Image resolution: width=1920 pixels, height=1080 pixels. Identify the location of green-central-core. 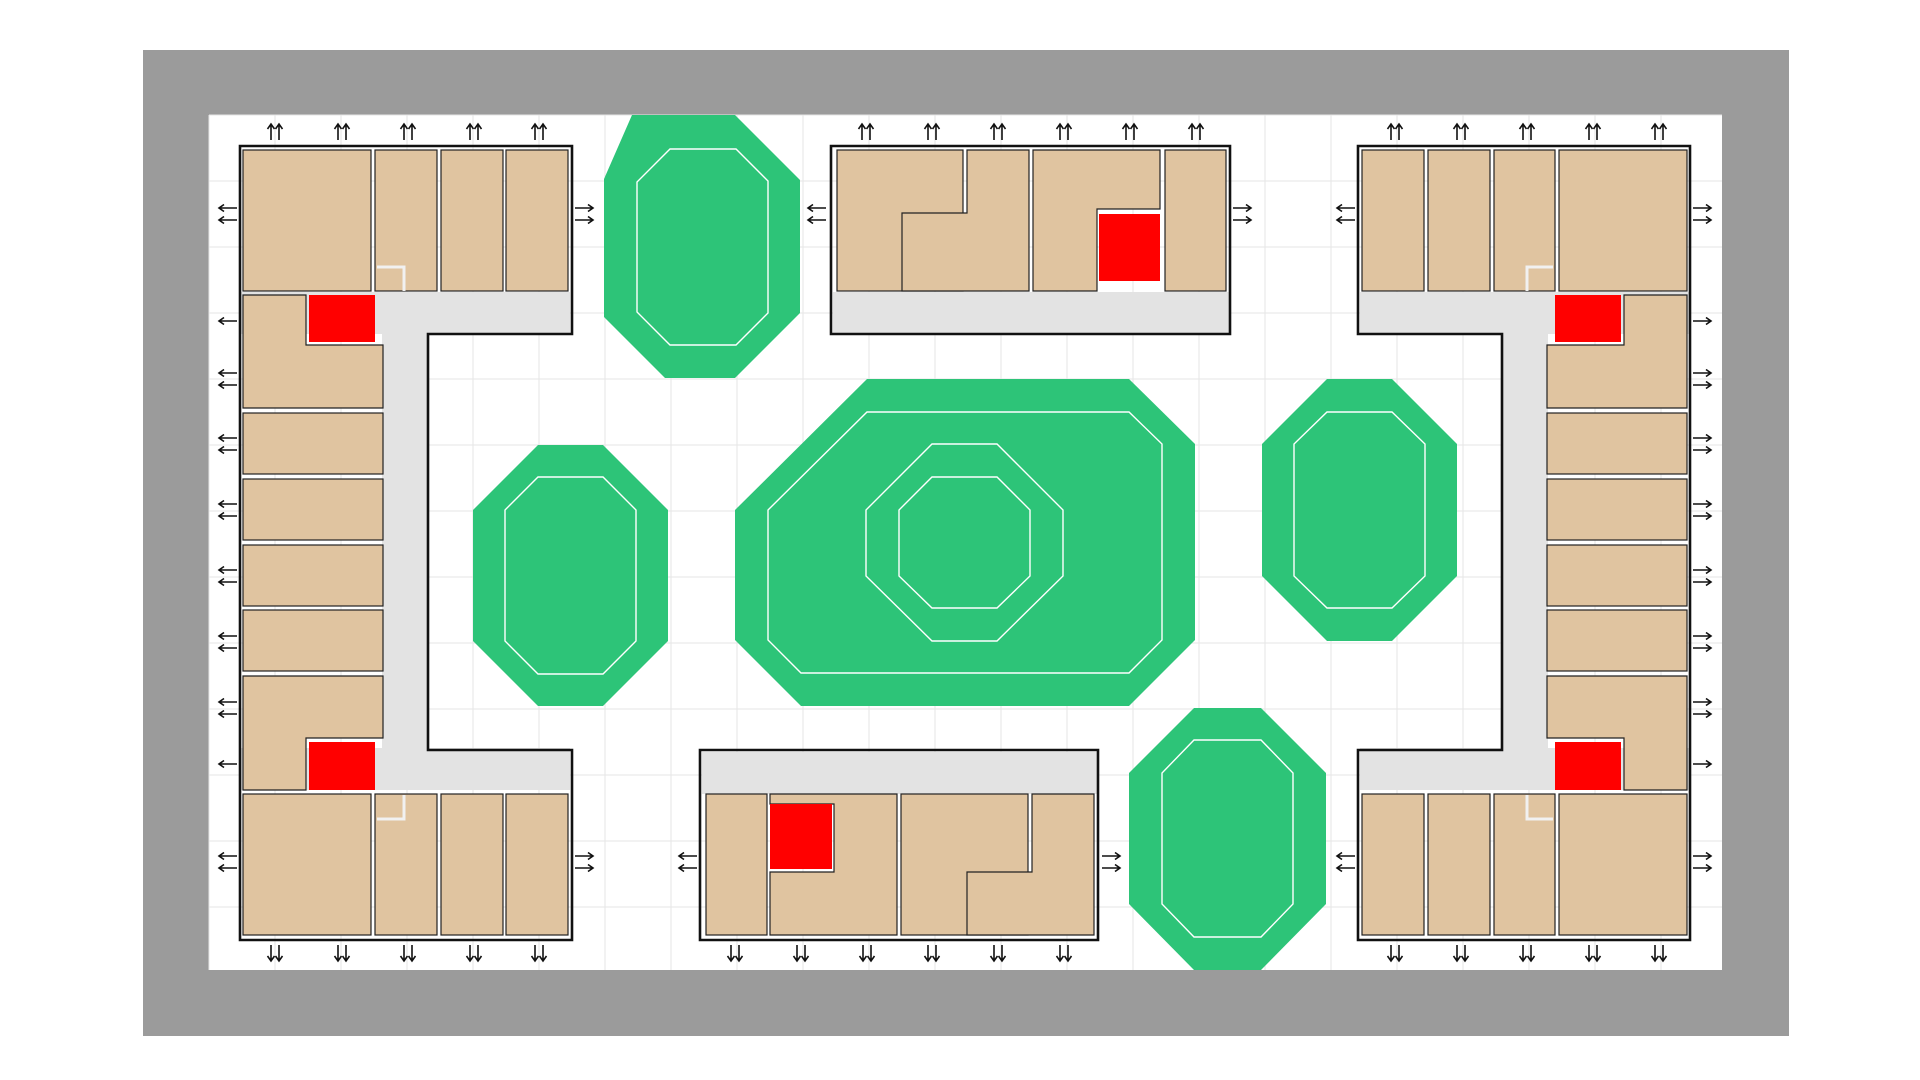
(964, 542).